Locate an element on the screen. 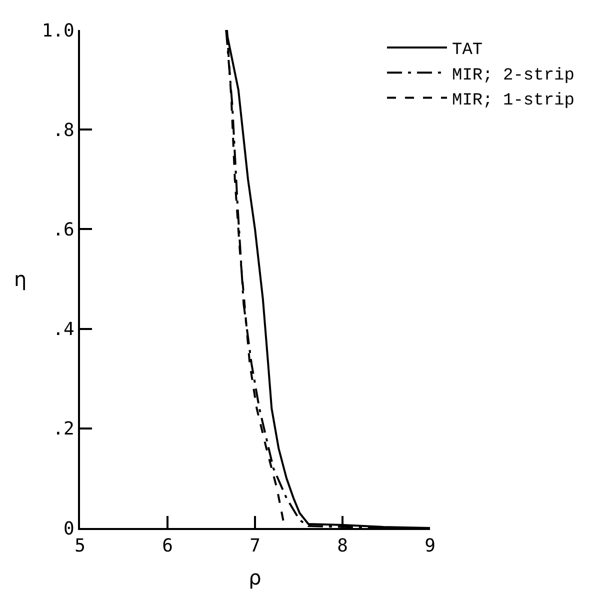 Image resolution: width=595 pixels, height=598 pixels. x-axis-title: ρ is located at coordinates (255, 578).